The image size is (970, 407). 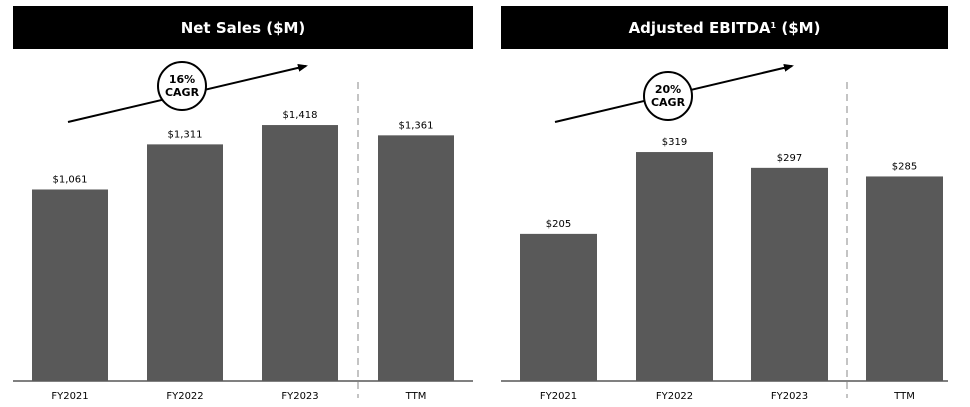 I want to click on value-label: $319, so click(x=674, y=142).